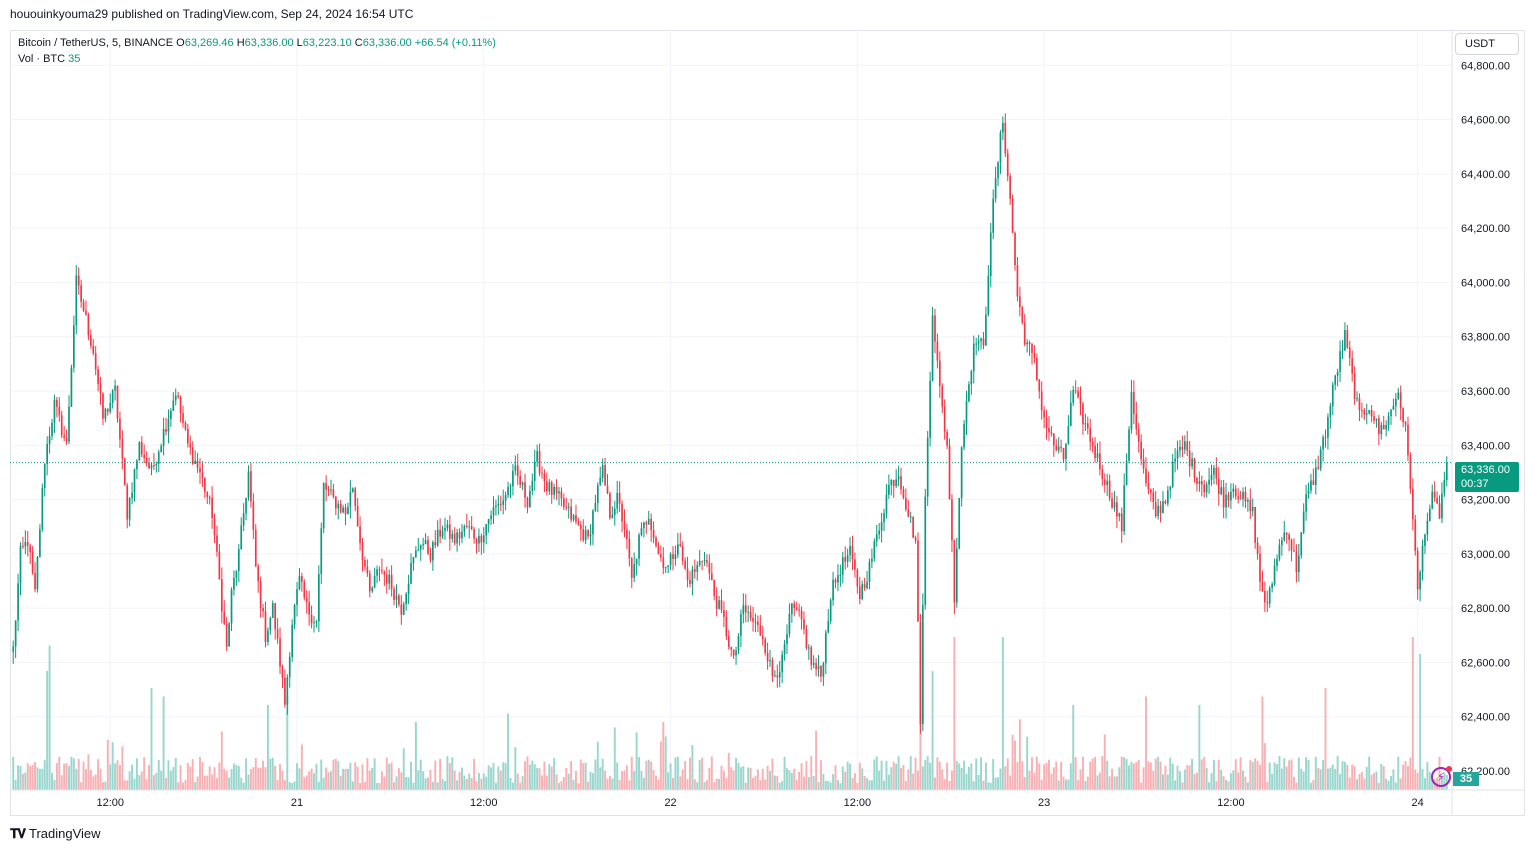 This screenshot has height=852, width=1534. What do you see at coordinates (1418, 803) in the screenshot?
I see `x-tick-label: 24` at bounding box center [1418, 803].